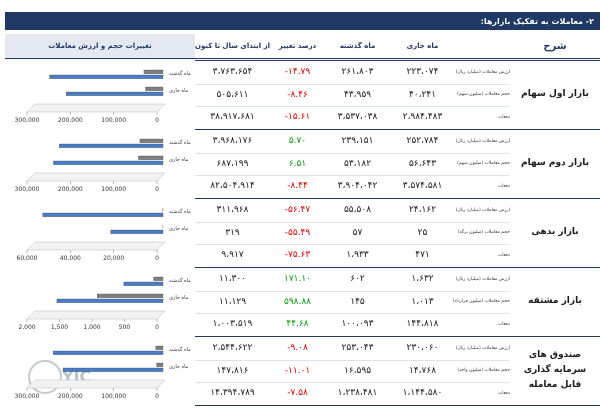  Describe the element at coordinates (422, 117) in the screenshot. I see `cell-current: ۲،۹۸۴،۴۸۳` at that location.